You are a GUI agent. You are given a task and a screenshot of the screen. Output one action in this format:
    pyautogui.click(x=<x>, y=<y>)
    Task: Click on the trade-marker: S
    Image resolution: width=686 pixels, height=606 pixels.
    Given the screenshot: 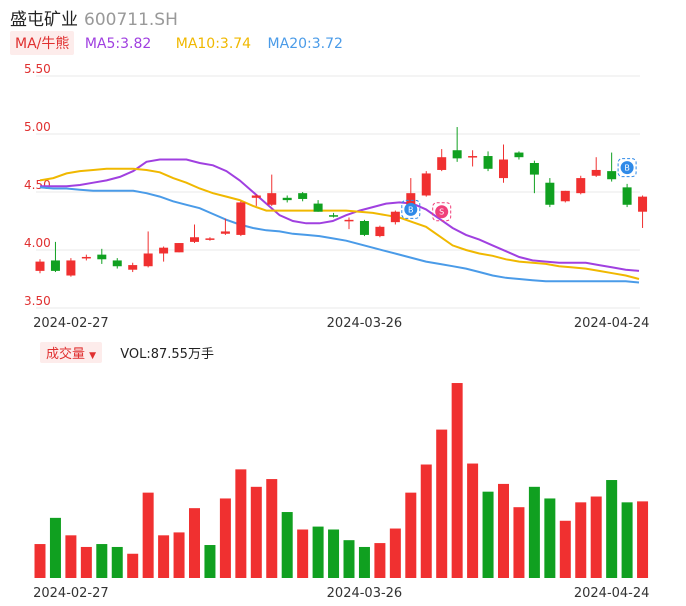 What is the action you would take?
    pyautogui.click(x=442, y=212)
    